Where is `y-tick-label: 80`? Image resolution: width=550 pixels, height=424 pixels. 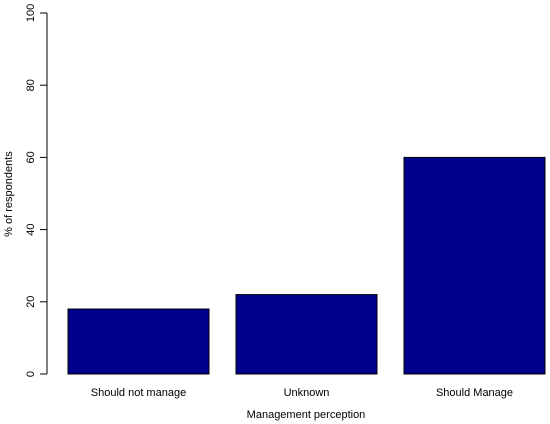
y-tick-label: 80 is located at coordinates (31, 85).